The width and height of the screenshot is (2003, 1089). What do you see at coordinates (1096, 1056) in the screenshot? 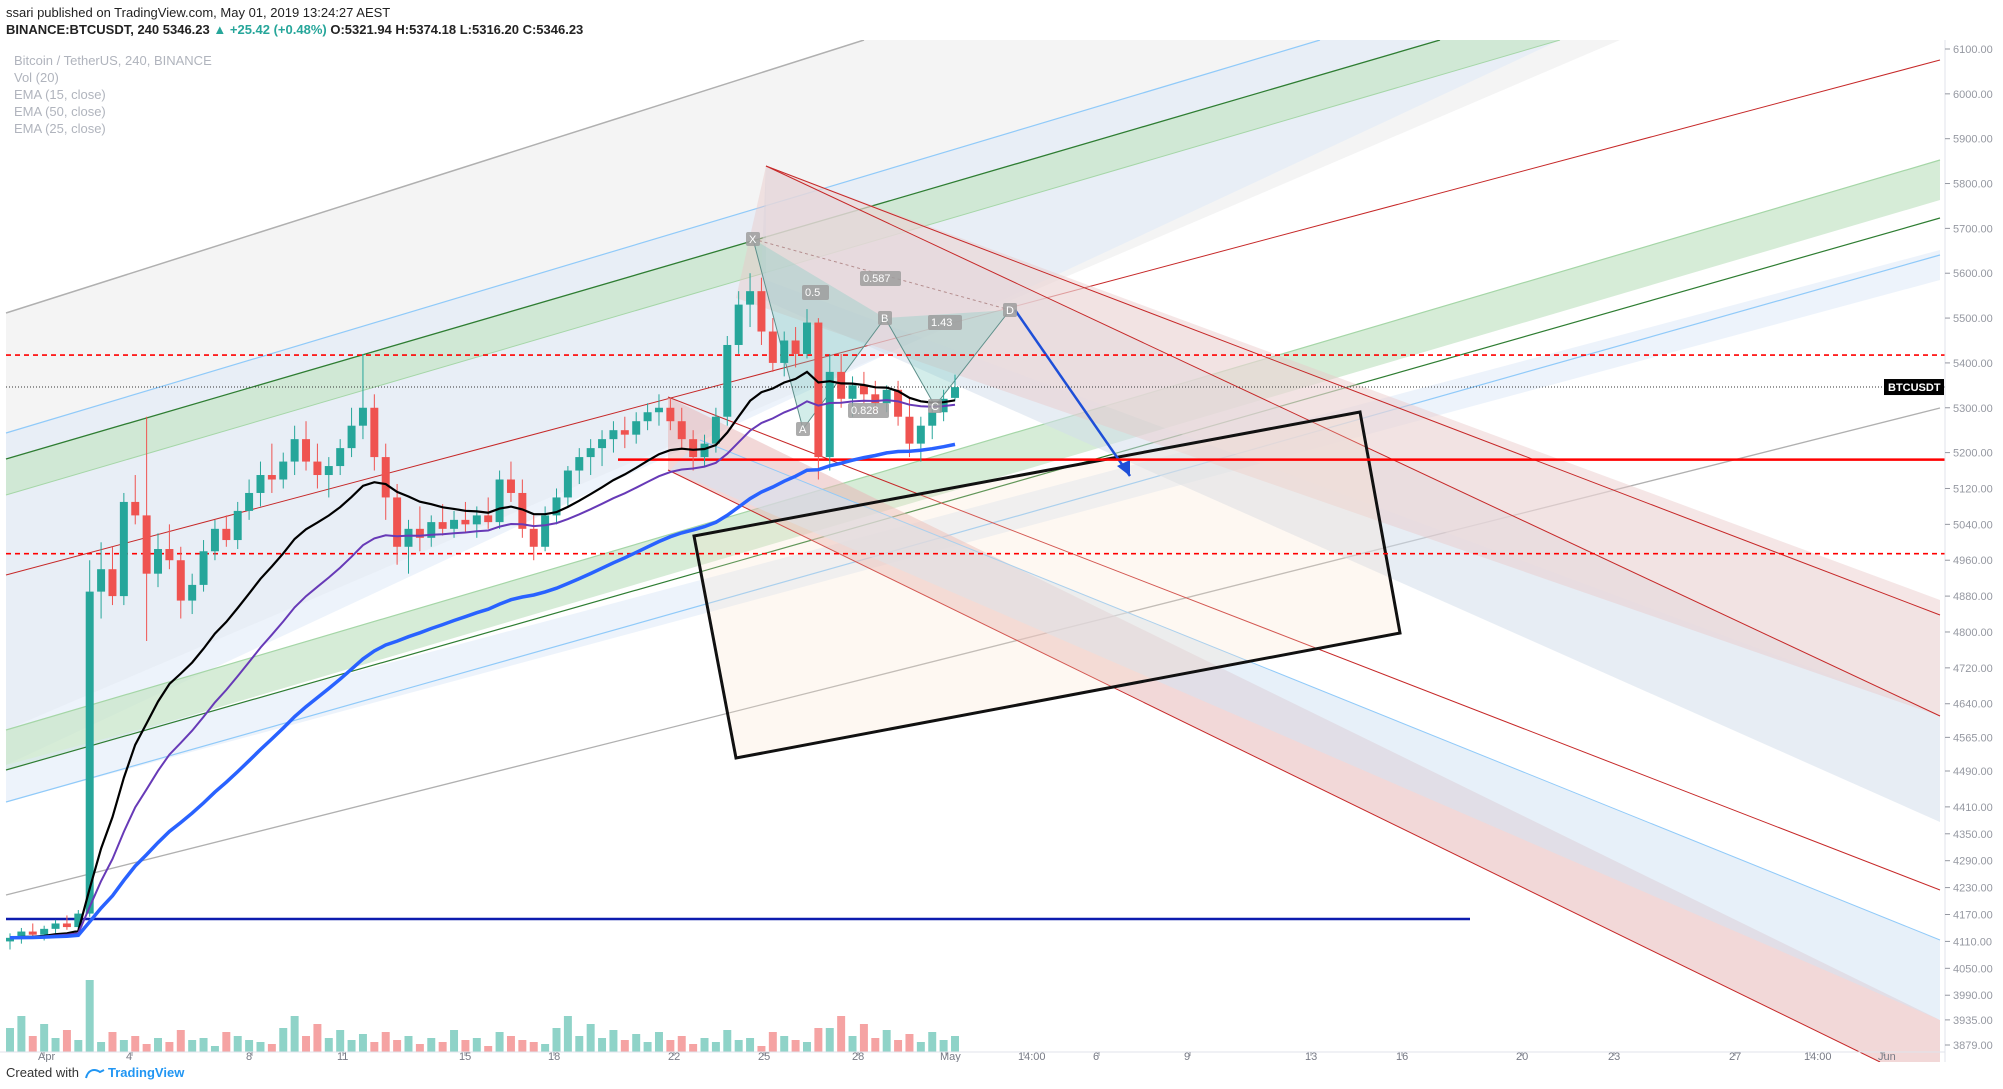
I see `x-tick-label: 6` at bounding box center [1096, 1056].